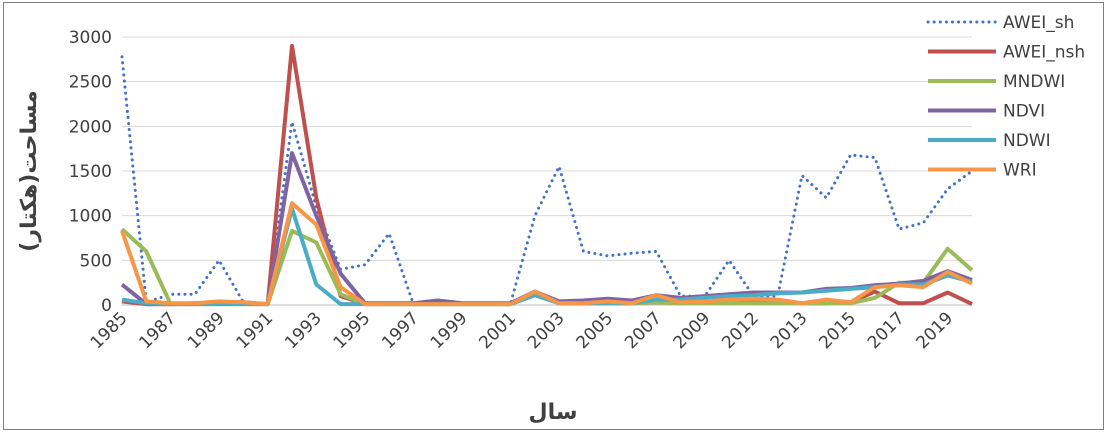 The image size is (1109, 434). I want to click on y-tick-label: 2500, so click(90, 83).